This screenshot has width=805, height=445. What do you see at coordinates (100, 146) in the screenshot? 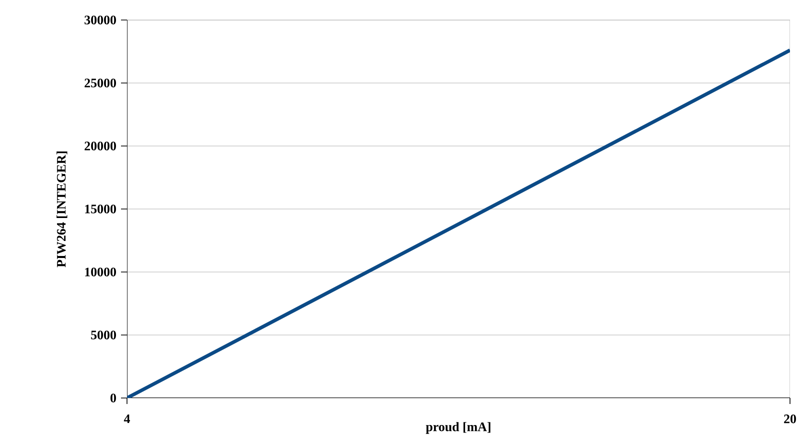
I see `y-tick-label: 20000` at bounding box center [100, 146].